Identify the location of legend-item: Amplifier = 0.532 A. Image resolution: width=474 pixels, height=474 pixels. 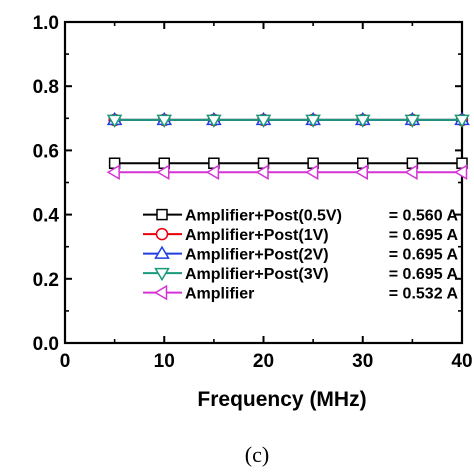
(301, 293).